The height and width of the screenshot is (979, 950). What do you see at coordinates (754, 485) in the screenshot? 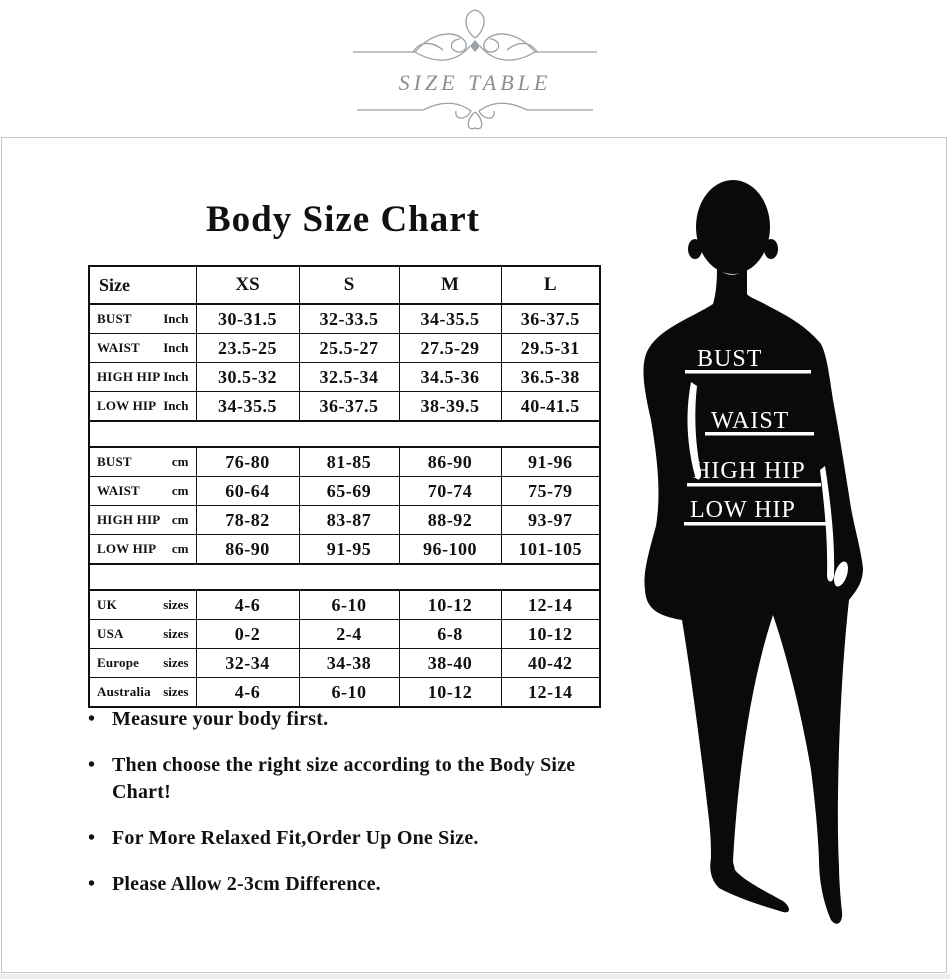
I see `high-hip-line` at bounding box center [754, 485].